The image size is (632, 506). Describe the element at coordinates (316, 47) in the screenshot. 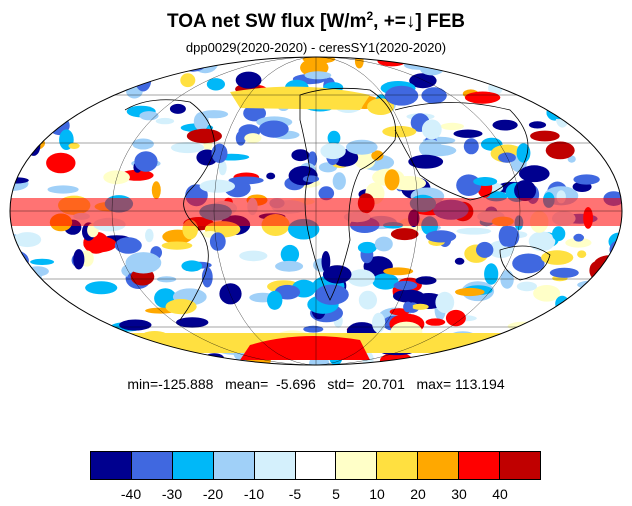

I see `plot-subtitle: dpp0029(2020-2020) - ceresSY1(2020-2020)` at that location.